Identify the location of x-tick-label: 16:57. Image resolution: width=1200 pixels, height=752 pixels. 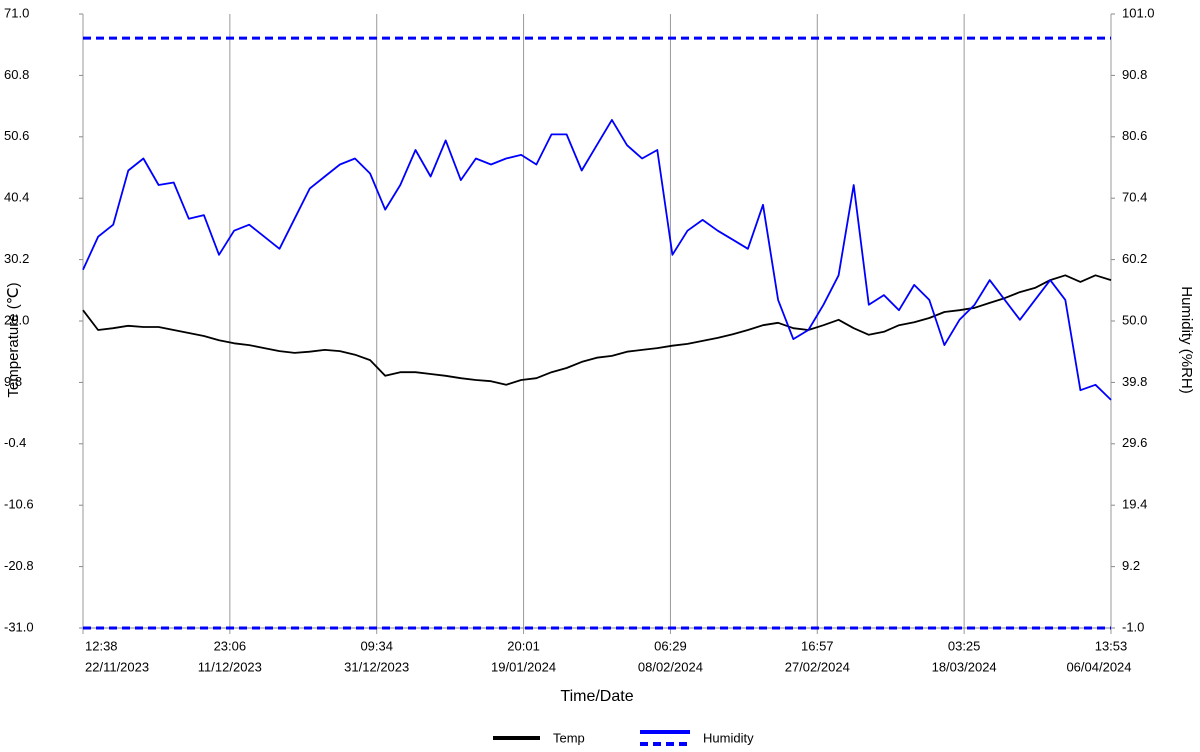
(817, 645).